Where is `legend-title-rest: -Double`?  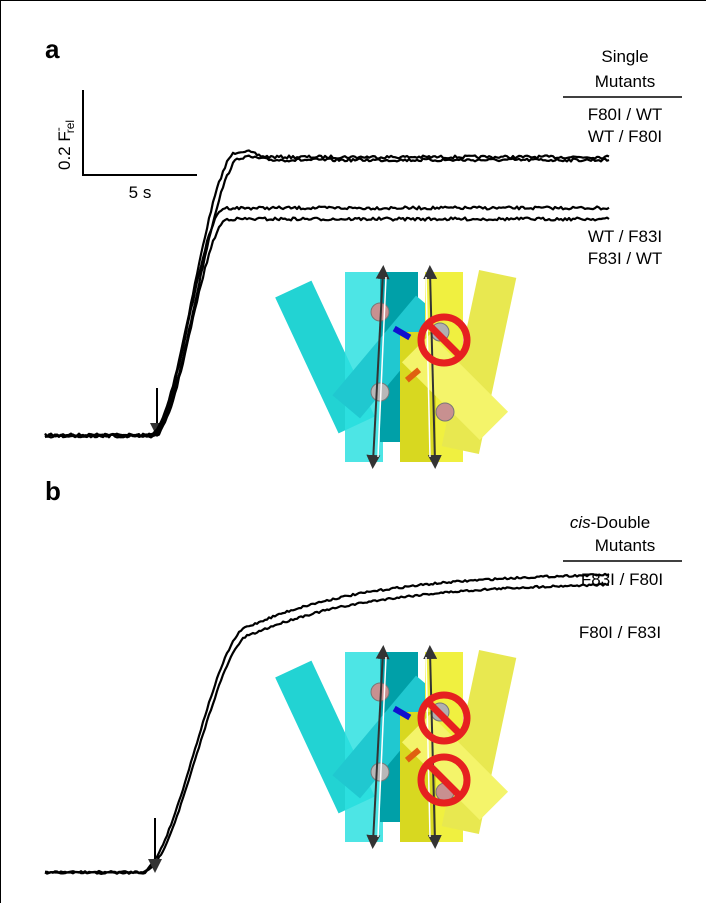 legend-title-rest: -Double is located at coordinates (621, 522).